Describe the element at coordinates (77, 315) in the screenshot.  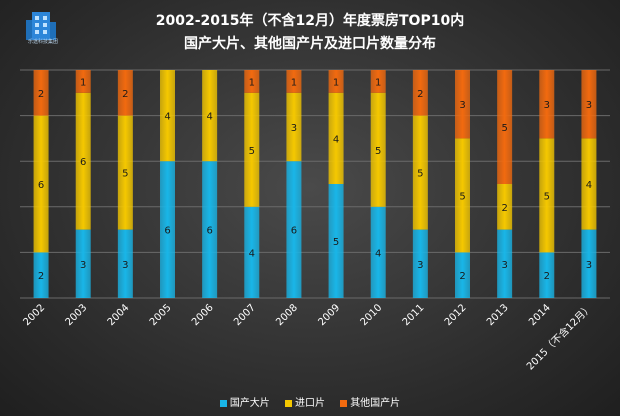
I see `x-tick-label: 2003` at that location.